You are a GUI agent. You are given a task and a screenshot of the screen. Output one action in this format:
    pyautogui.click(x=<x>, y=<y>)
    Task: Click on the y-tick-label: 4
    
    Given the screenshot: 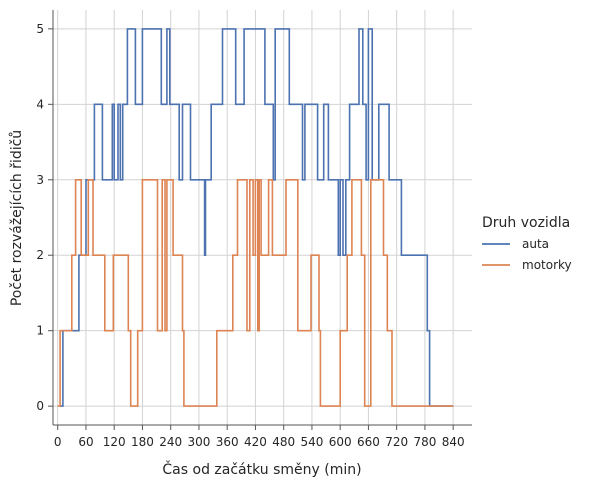 What is the action you would take?
    pyautogui.click(x=40, y=104)
    